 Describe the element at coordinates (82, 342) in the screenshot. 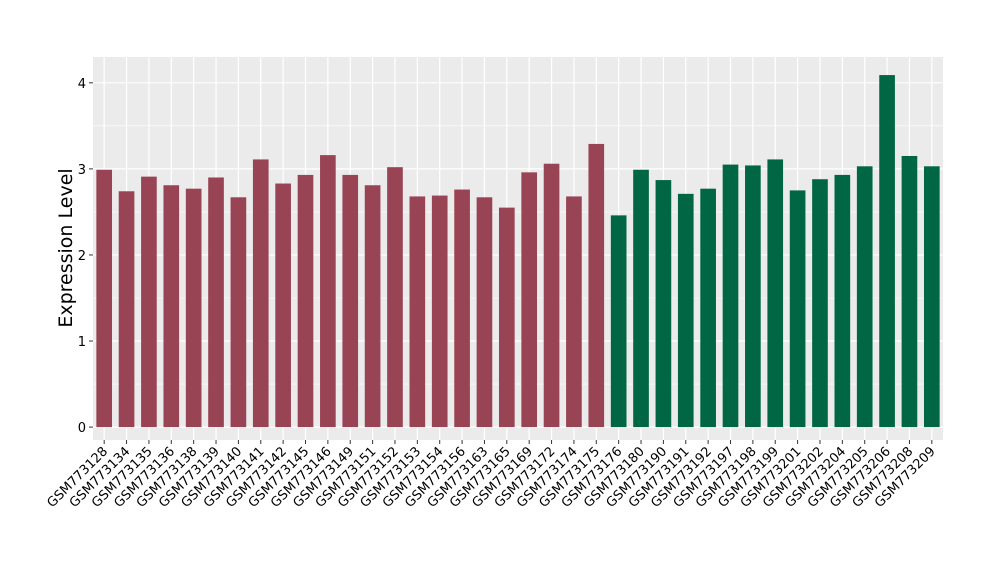

I see `y-tick-label: 1` at that location.